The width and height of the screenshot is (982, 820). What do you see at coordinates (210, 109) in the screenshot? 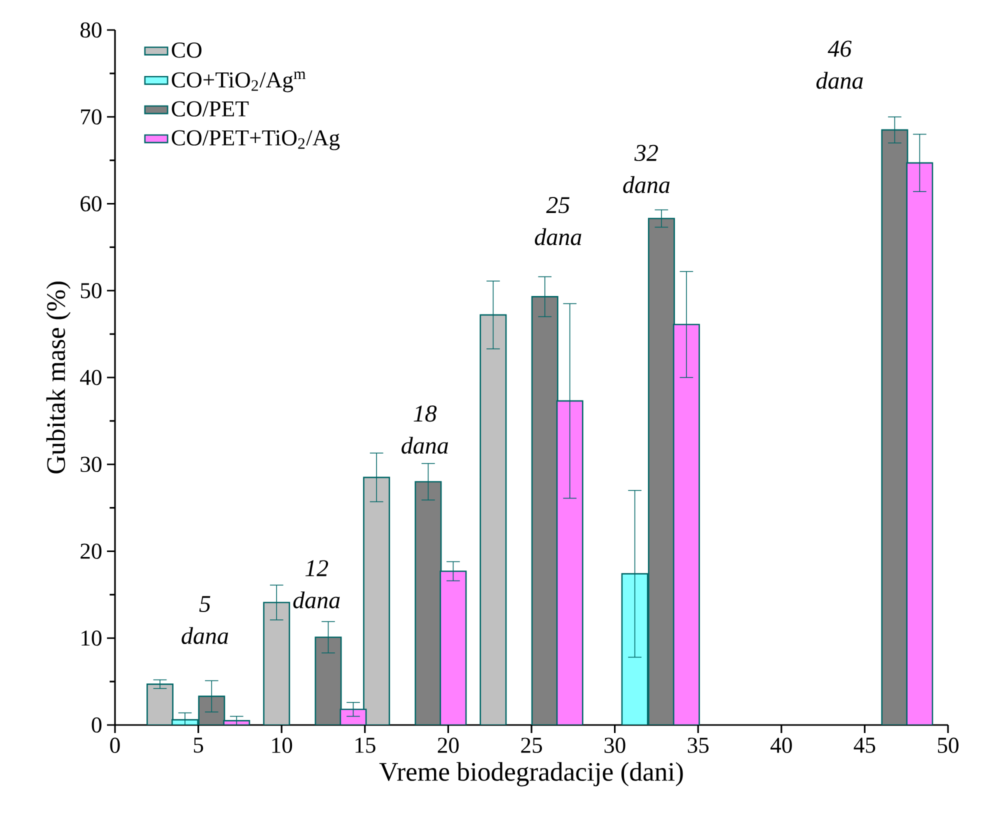
I see `legend-label: CO/PET` at bounding box center [210, 109].